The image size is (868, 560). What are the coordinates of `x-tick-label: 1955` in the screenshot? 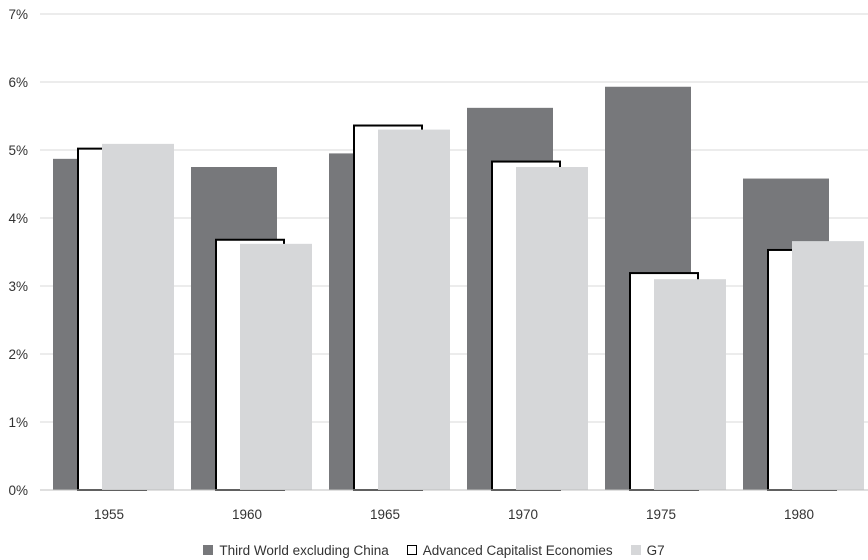 It's located at (109, 514).